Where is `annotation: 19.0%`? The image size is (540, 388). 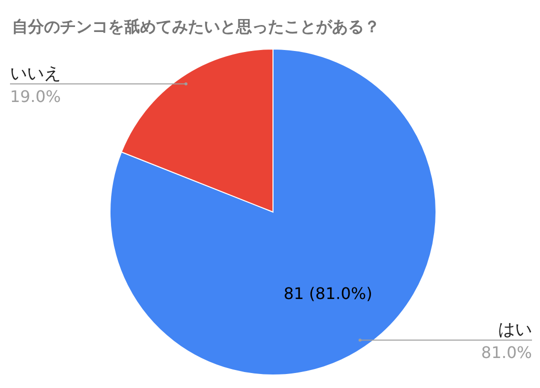 annotation: 19.0% is located at coordinates (35, 96).